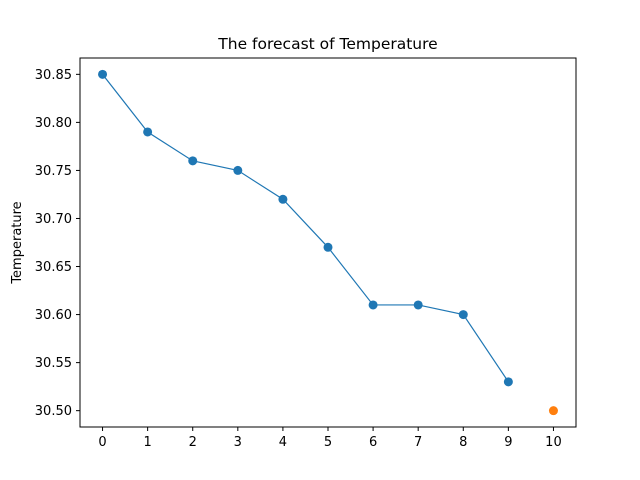  I want to click on x-tick-label: 8, so click(463, 442).